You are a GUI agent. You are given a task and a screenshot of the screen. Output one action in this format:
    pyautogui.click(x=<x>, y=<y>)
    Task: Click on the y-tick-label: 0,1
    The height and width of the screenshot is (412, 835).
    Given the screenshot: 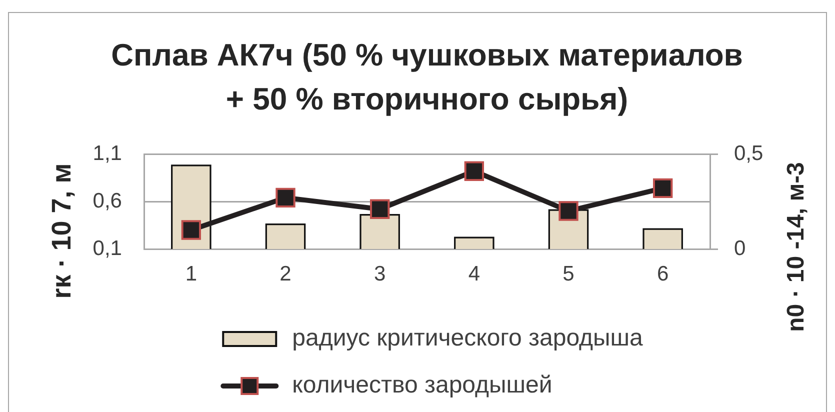 What is the action you would take?
    pyautogui.click(x=107, y=248)
    